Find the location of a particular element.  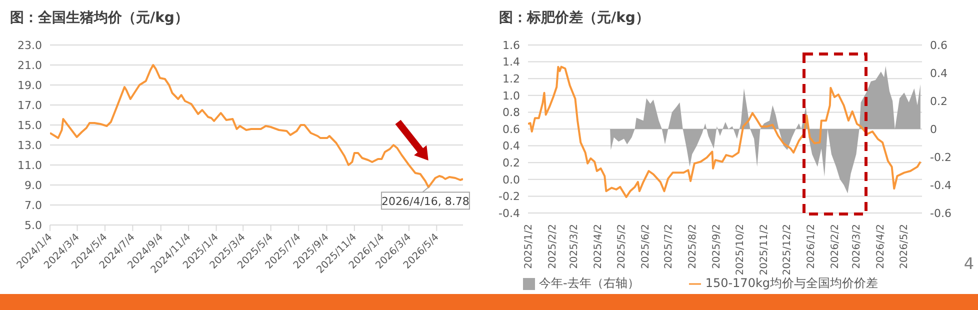

y-tick-label: 7.0 is located at coordinates (33, 205).